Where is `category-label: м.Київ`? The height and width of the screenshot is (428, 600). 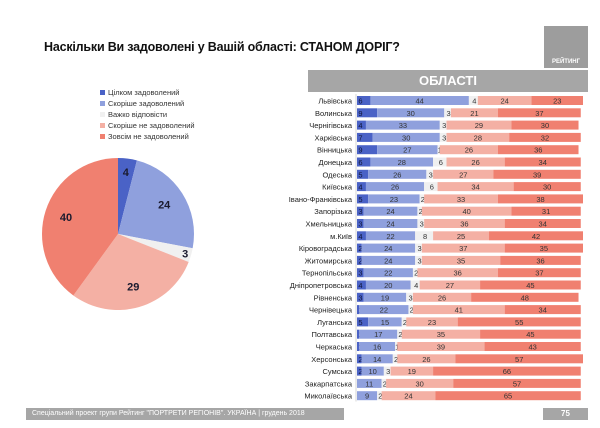
category-label: м.Київ is located at coordinates (341, 236).